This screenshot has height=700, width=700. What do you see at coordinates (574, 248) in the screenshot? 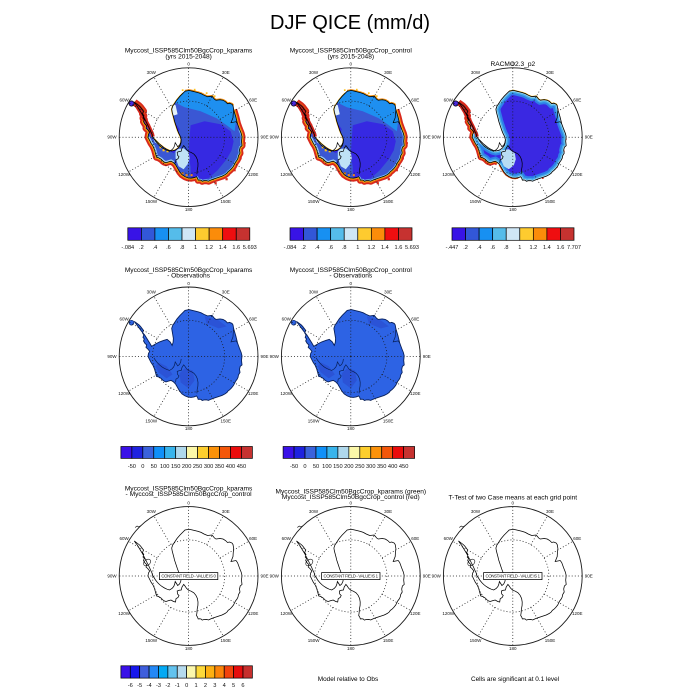
I see `svg-text: 7.707` at bounding box center [574, 248].